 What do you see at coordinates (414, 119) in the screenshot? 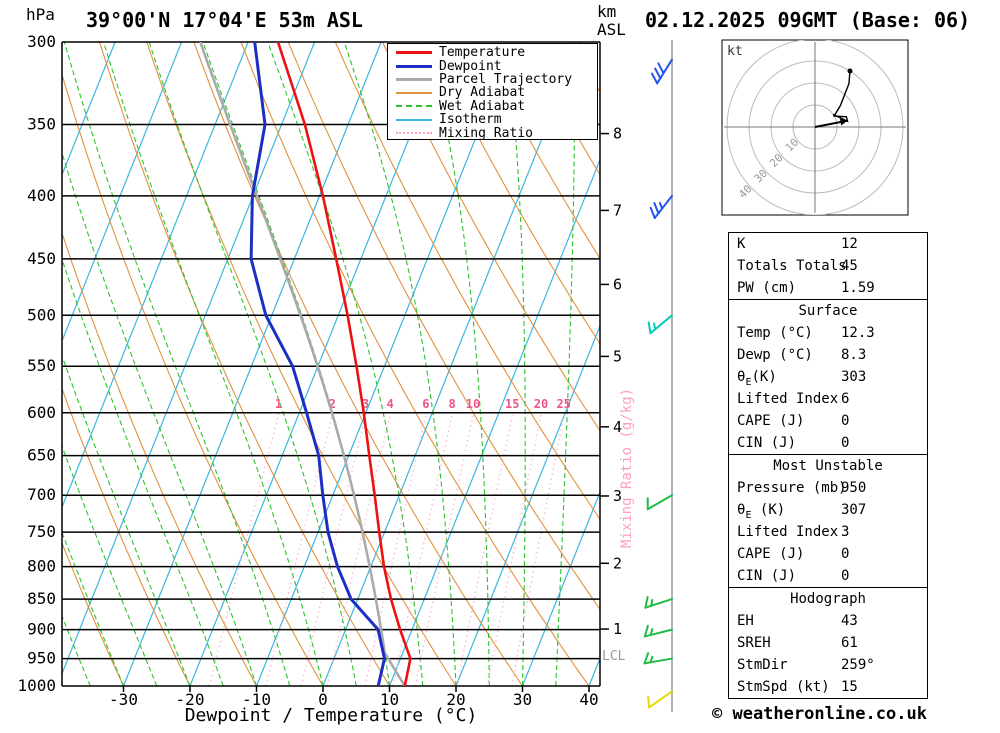
I see `isotherm-line-sample` at bounding box center [414, 119].